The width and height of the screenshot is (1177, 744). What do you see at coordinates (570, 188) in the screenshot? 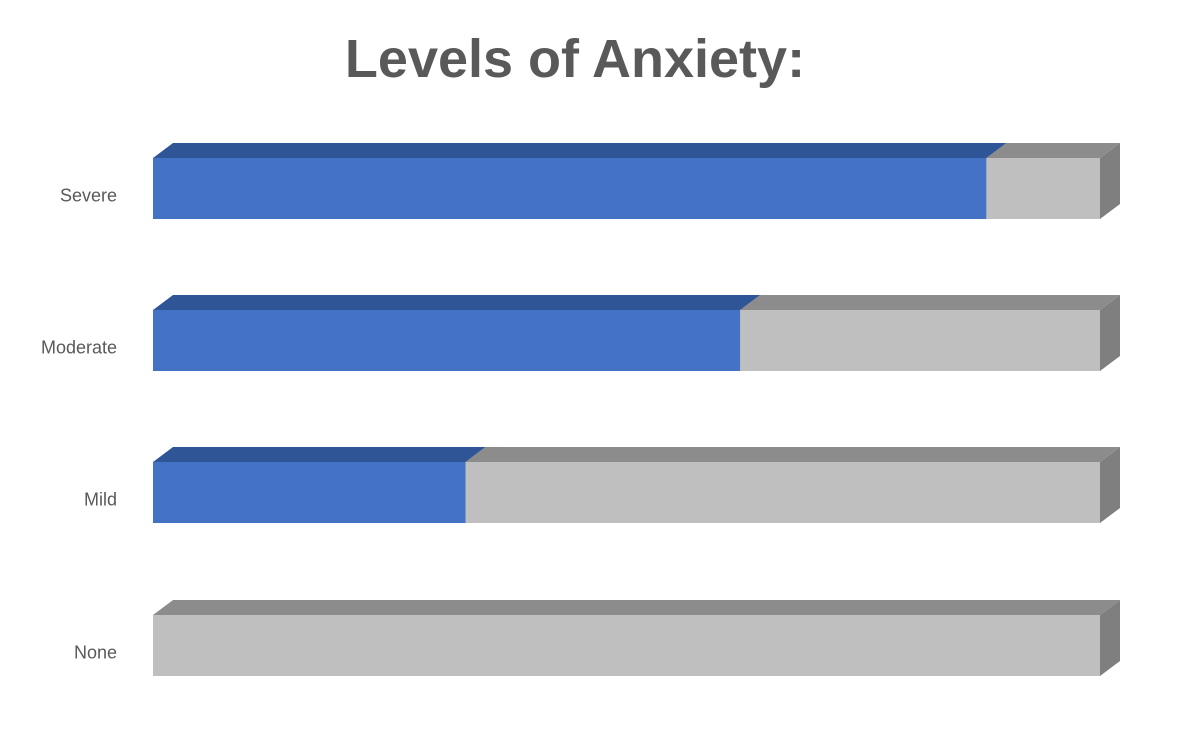
I see `bar-value-severe` at bounding box center [570, 188].